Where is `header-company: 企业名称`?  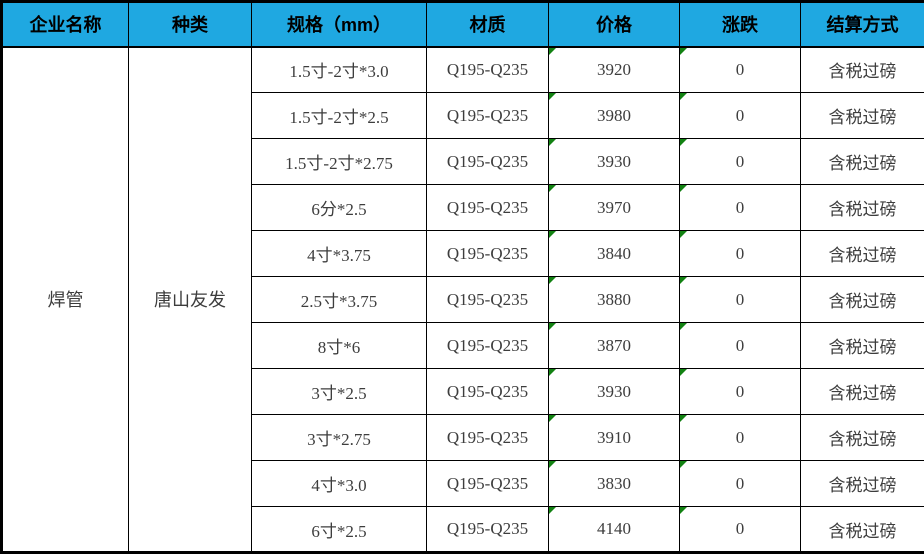
header-company: 企业名称 is located at coordinates (65, 24).